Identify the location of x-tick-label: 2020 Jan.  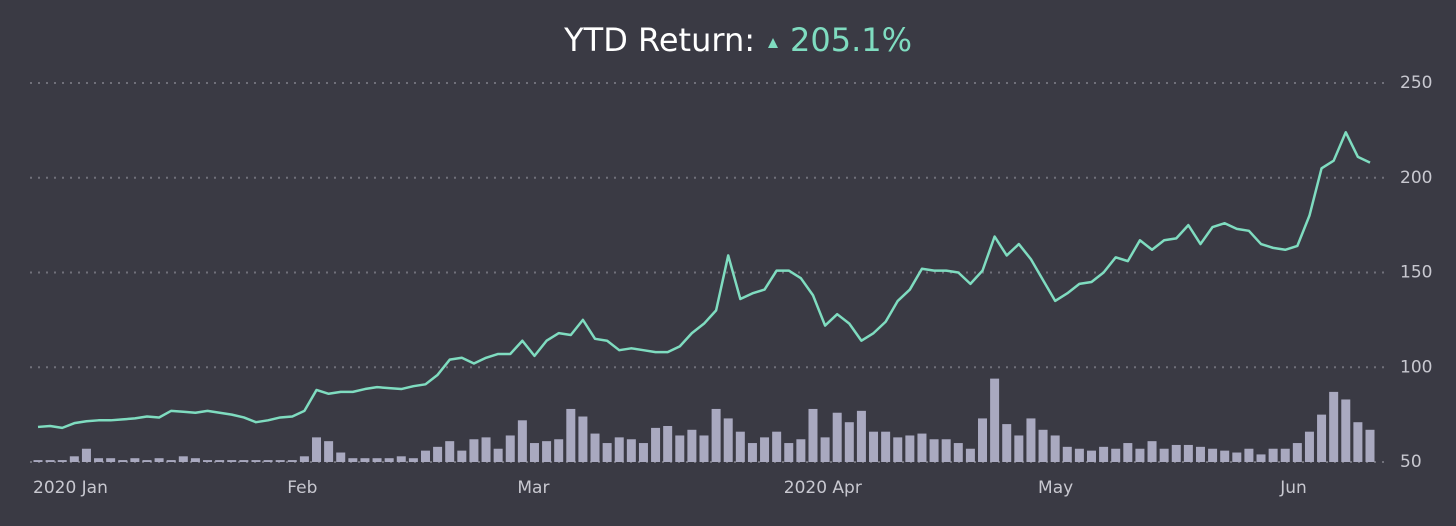
(70, 488).